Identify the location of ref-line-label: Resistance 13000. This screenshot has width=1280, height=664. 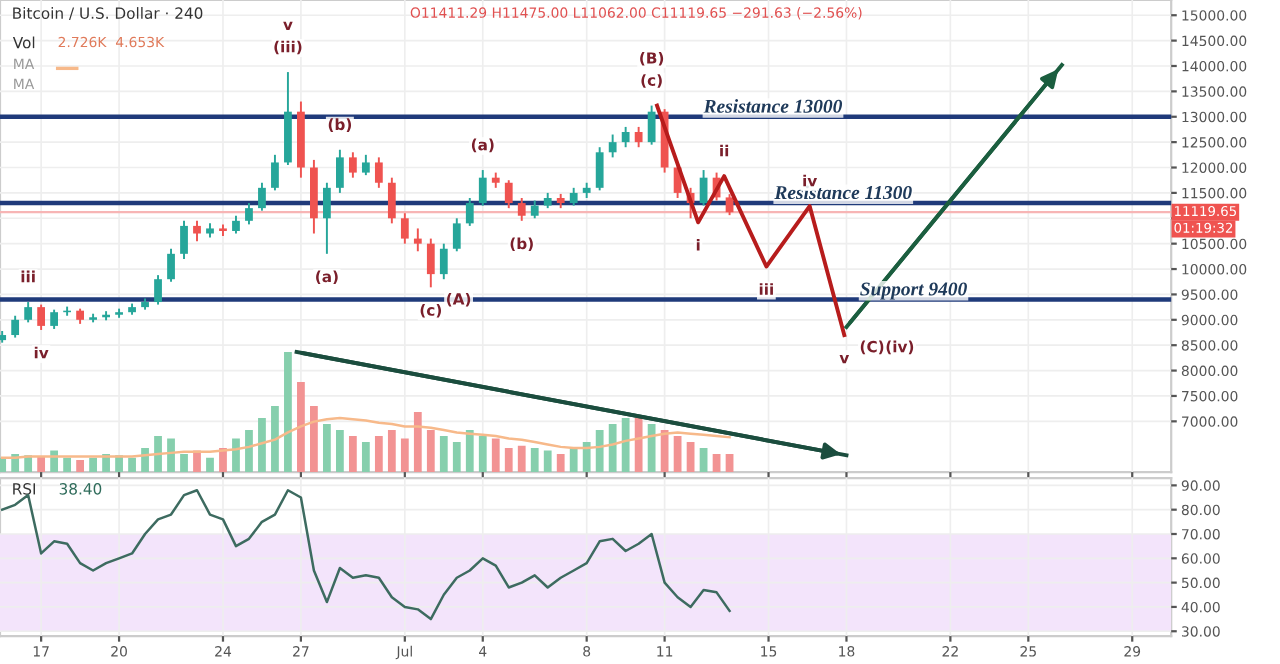
(773, 106).